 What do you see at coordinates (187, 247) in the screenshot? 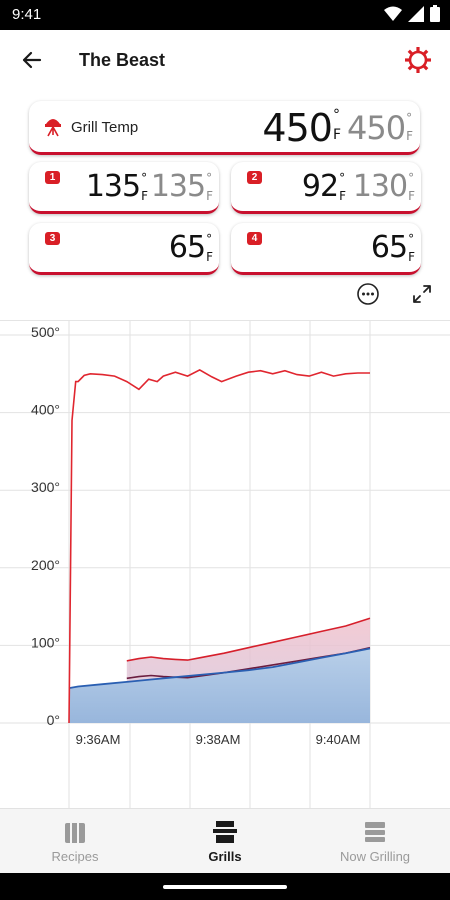
I see `probe-3-current-value: 65` at bounding box center [187, 247].